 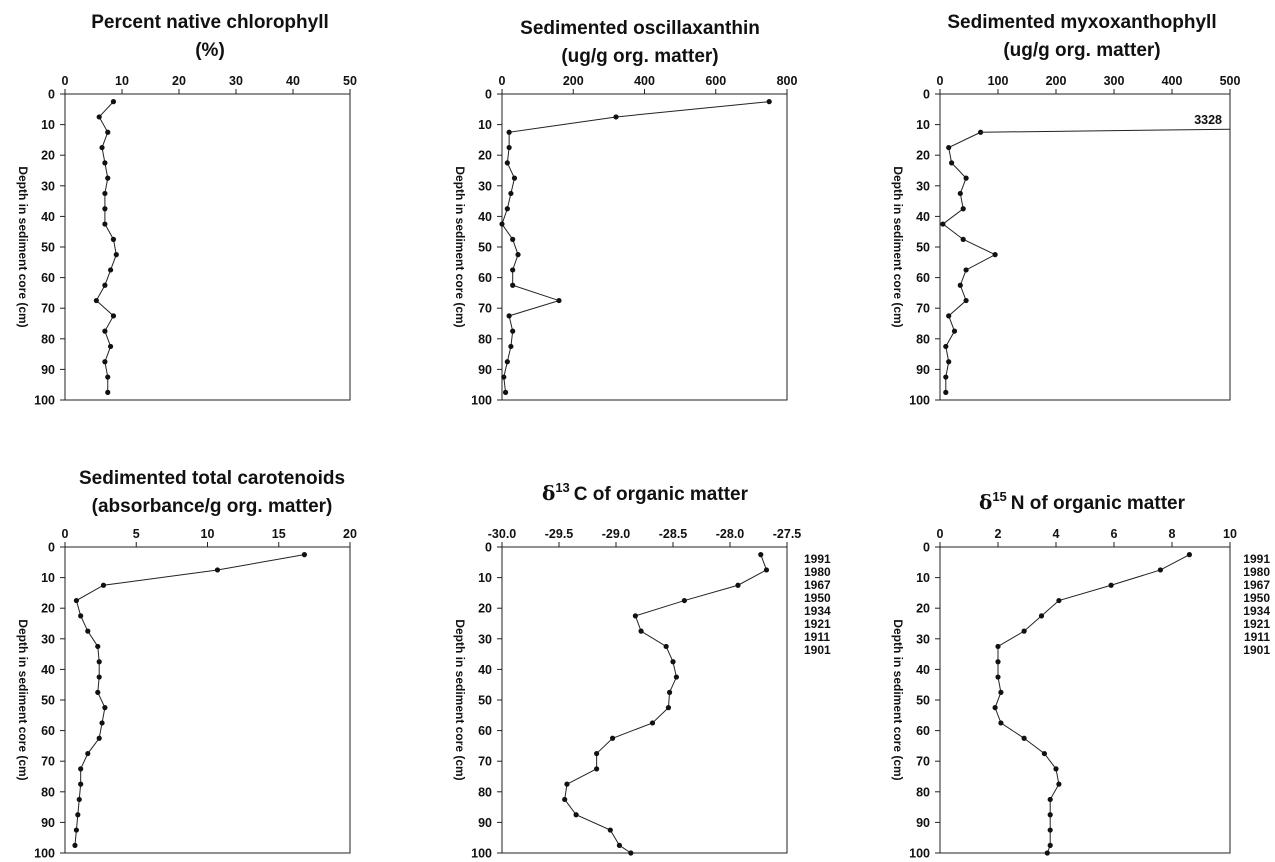 I want to click on x-tick-label: 300, so click(x=1114, y=81).